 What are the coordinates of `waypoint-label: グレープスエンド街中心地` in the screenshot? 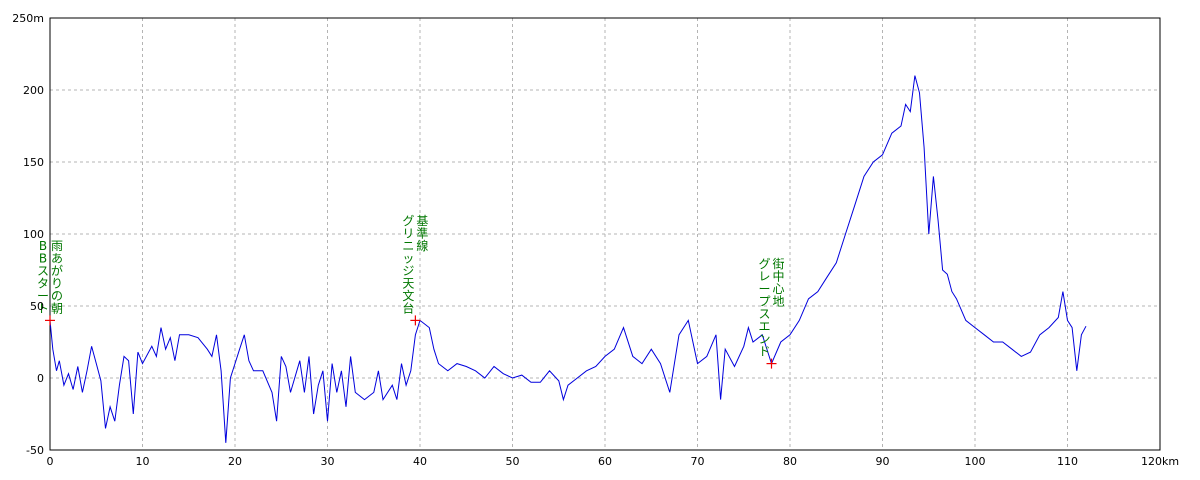 It's located at (771, 308).